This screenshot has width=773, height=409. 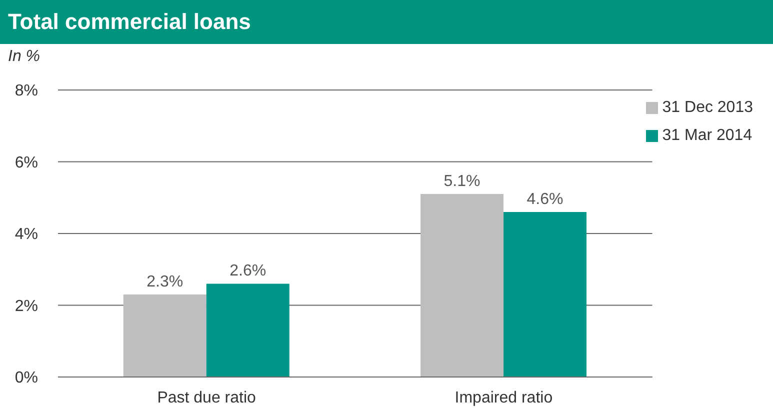 I want to click on legend-label: 31 Dec 2013, so click(x=707, y=107).